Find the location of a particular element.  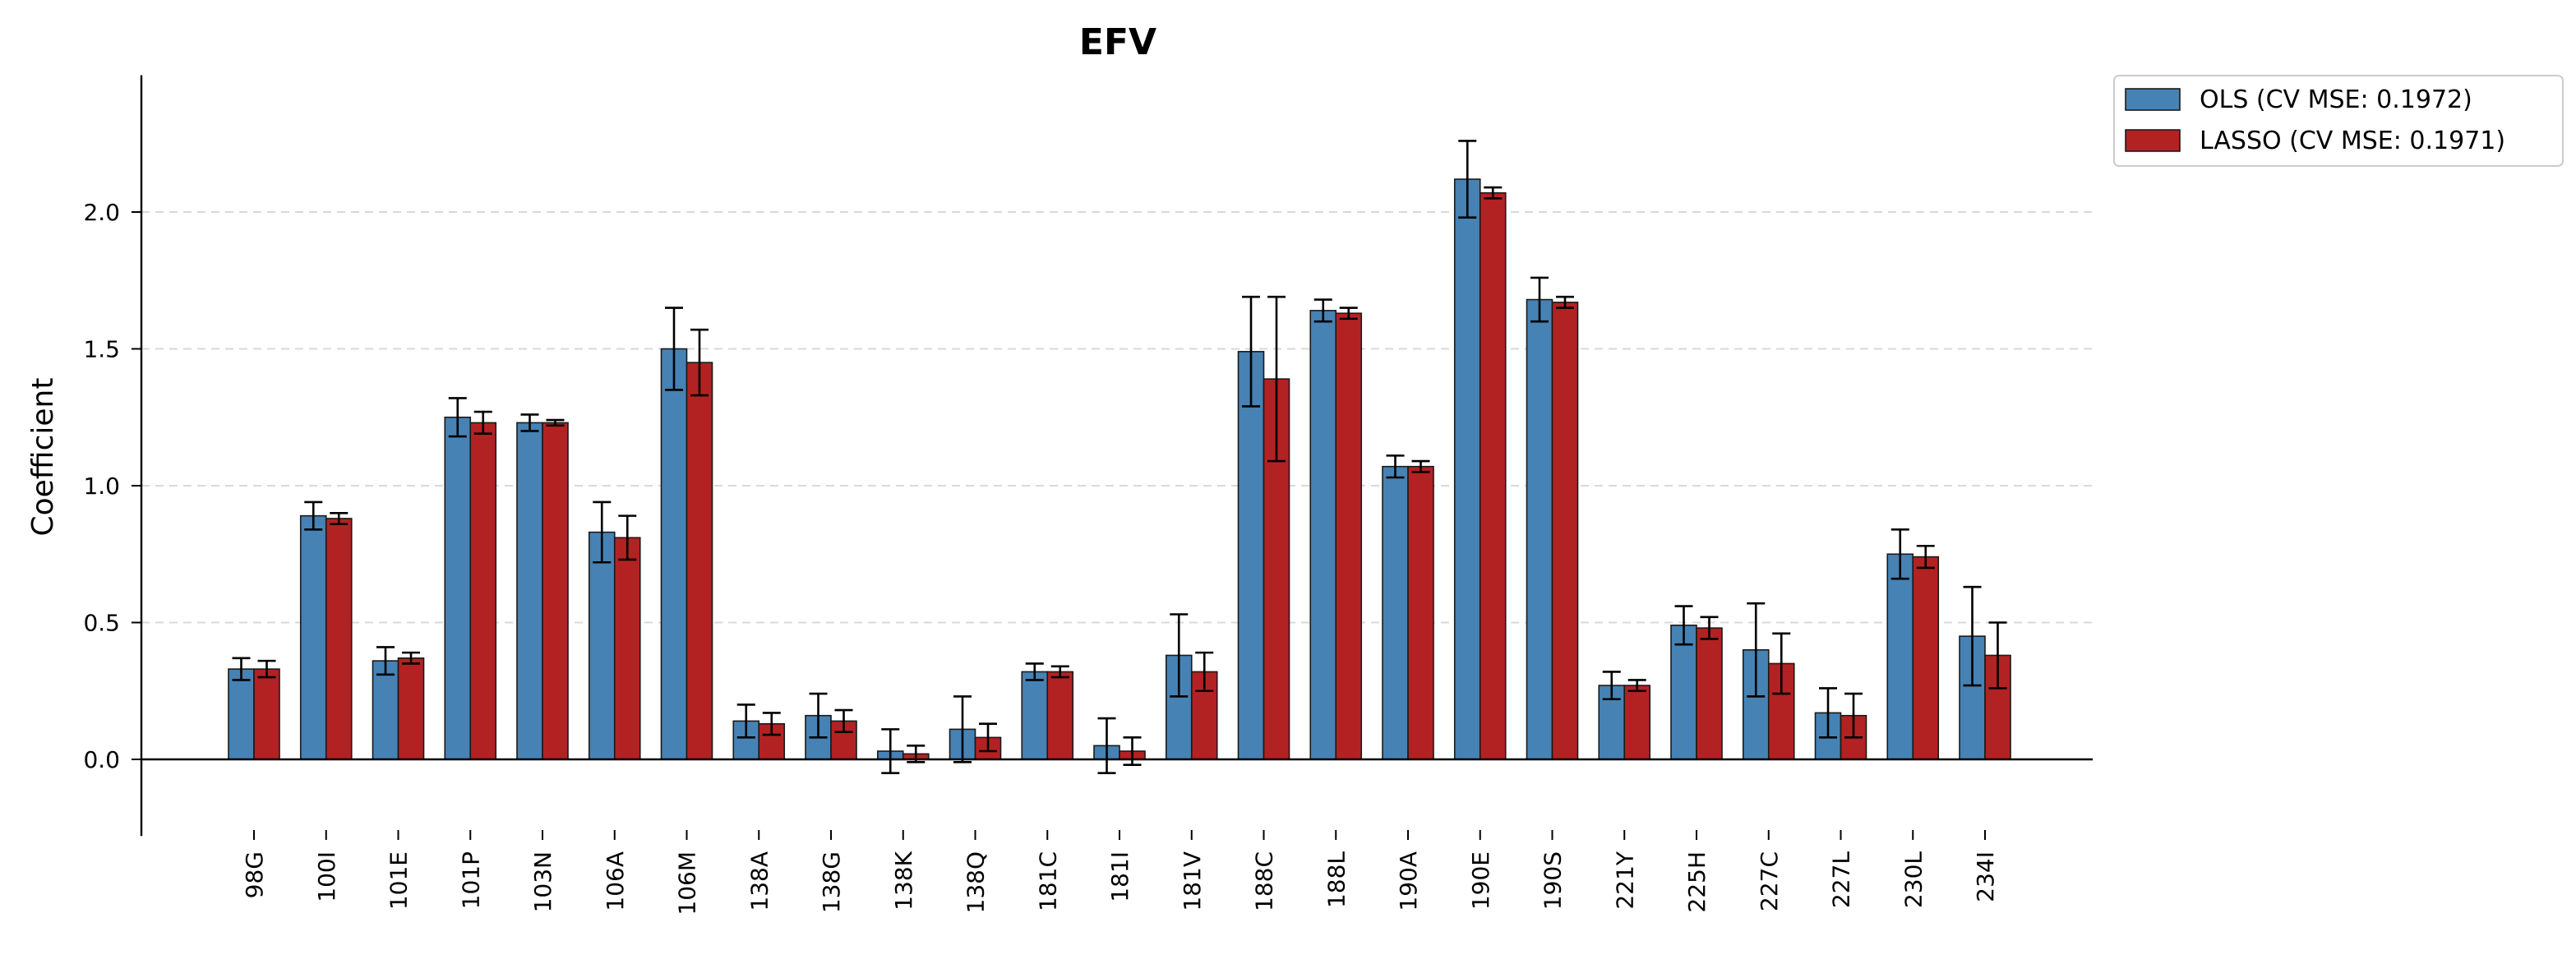

x-tick-label: 106M is located at coordinates (687, 883).